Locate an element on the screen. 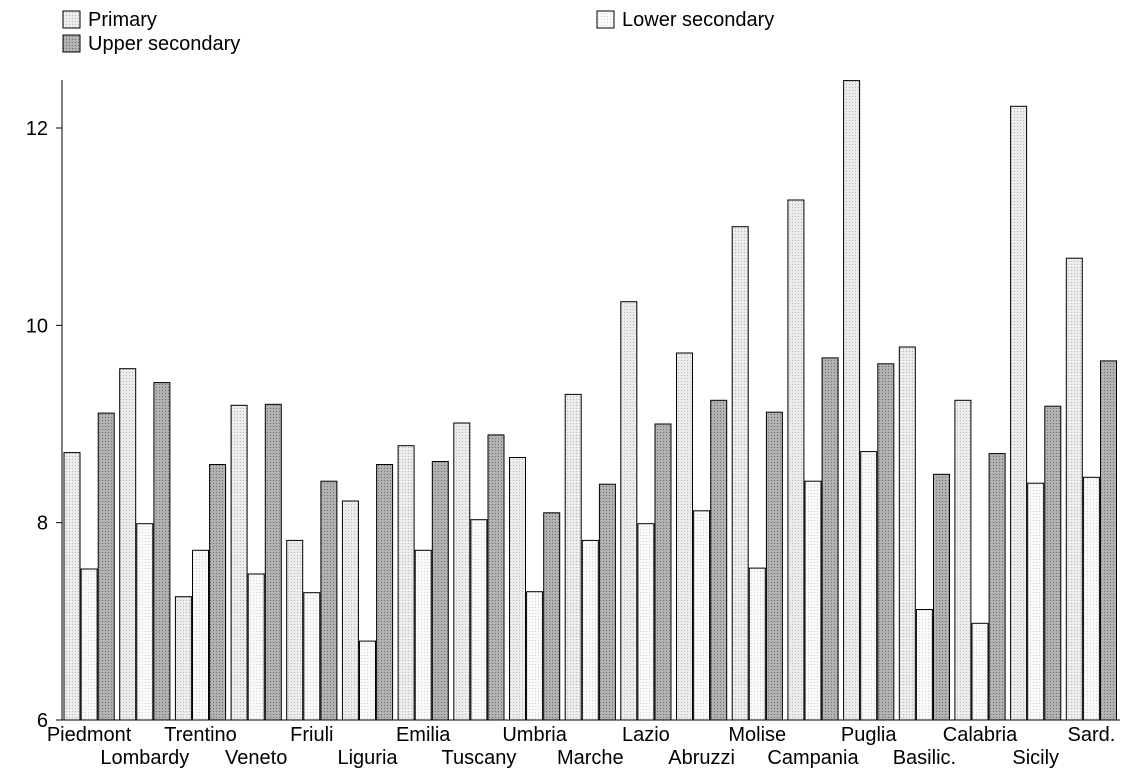 The image size is (1131, 774). bar-upper-secondary-umbria is located at coordinates (552, 616).